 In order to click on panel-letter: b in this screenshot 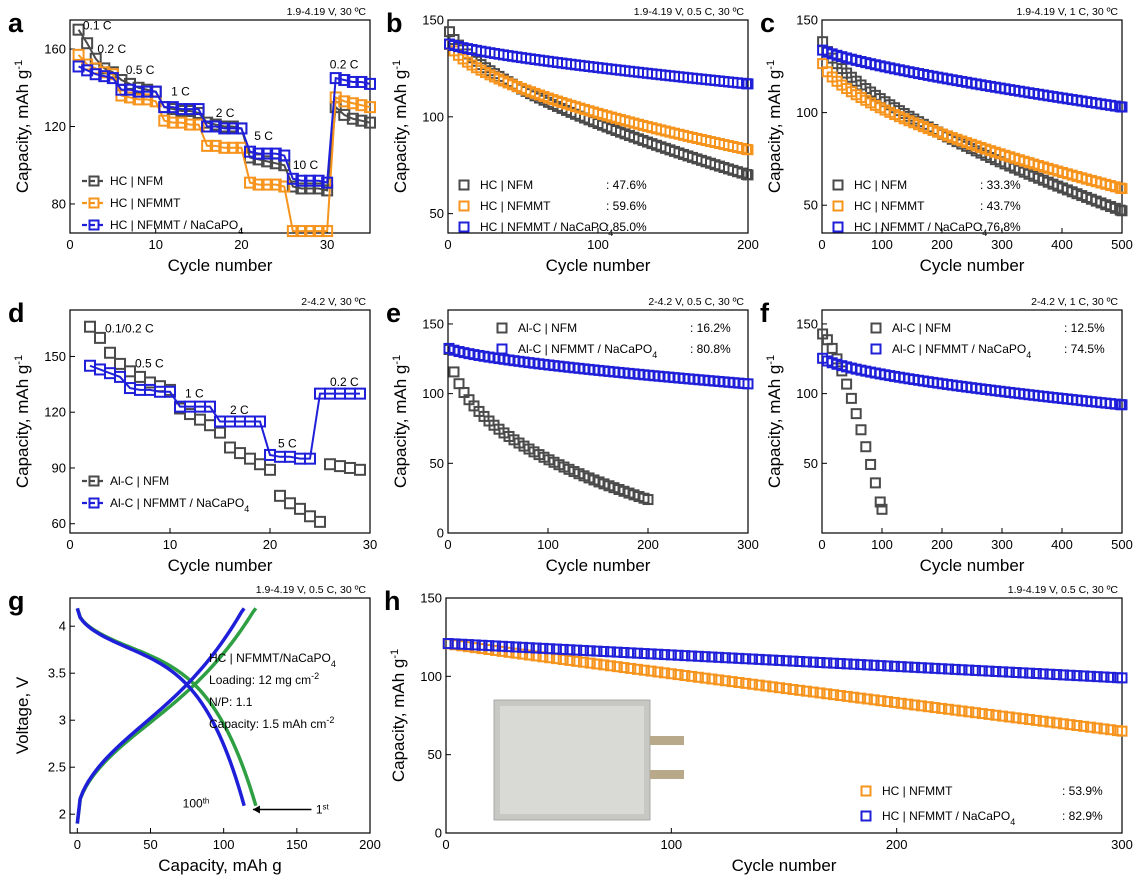, I will do `click(394, 23)`.